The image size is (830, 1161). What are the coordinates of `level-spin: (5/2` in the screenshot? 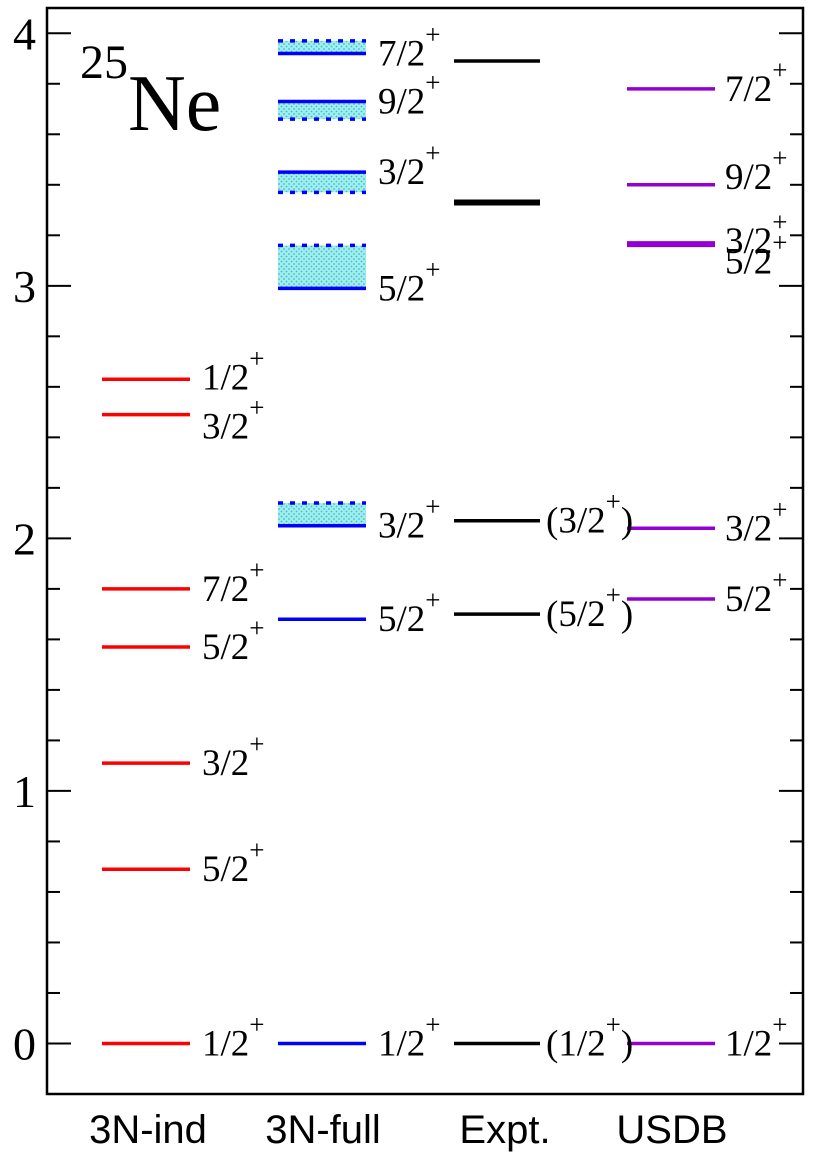 It's located at (576, 614).